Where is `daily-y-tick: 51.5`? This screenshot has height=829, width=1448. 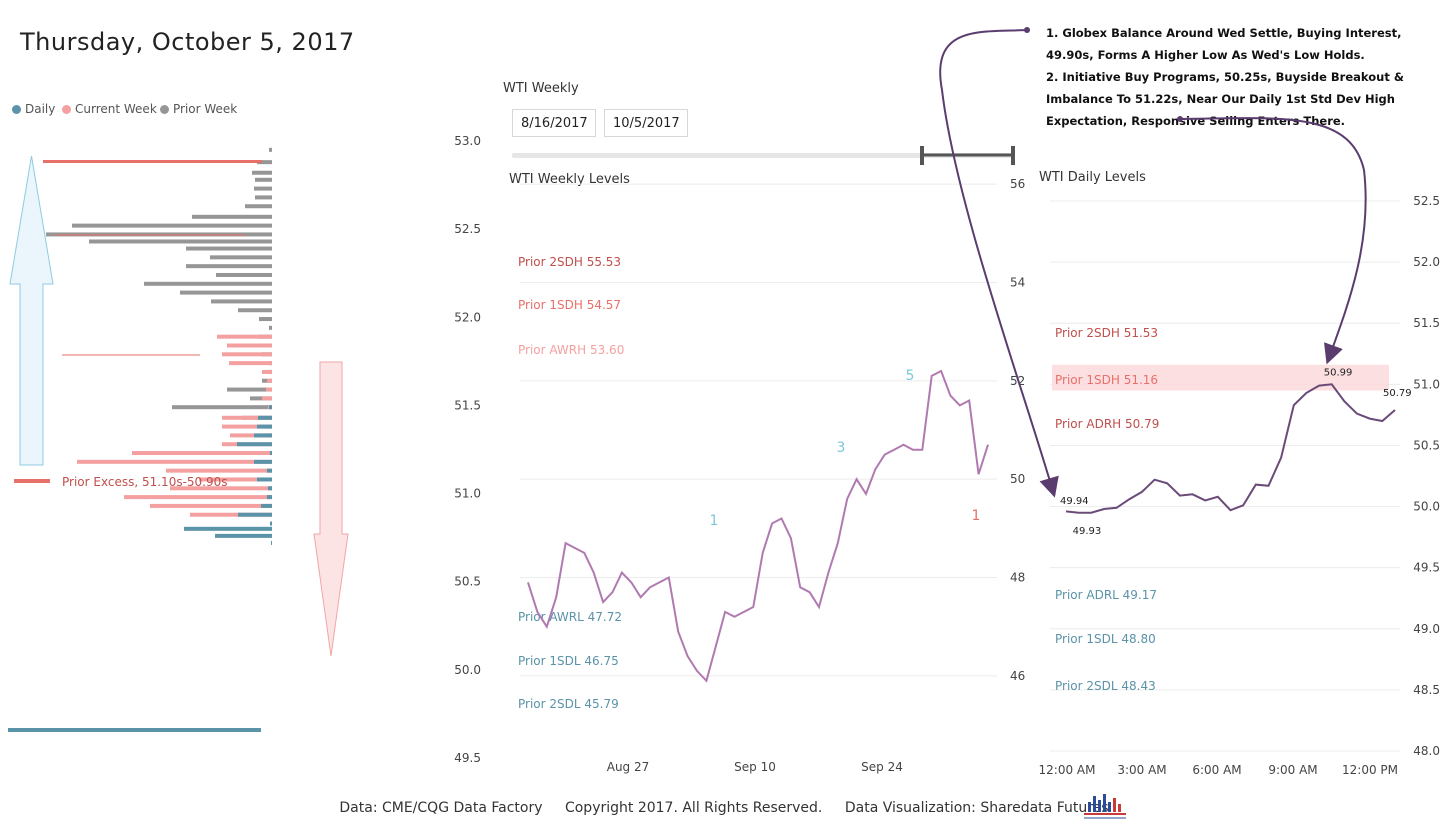 daily-y-tick: 51.5 is located at coordinates (1426, 323).